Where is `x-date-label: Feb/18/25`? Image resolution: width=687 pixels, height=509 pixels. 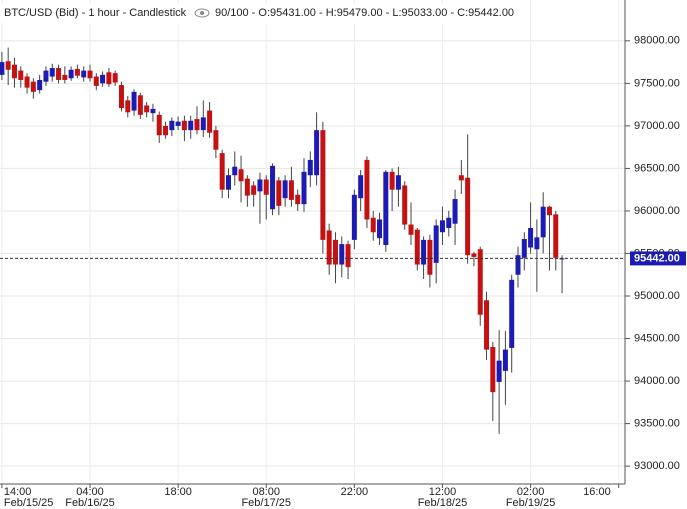 x-date-label: Feb/18/25 is located at coordinates (443, 503).